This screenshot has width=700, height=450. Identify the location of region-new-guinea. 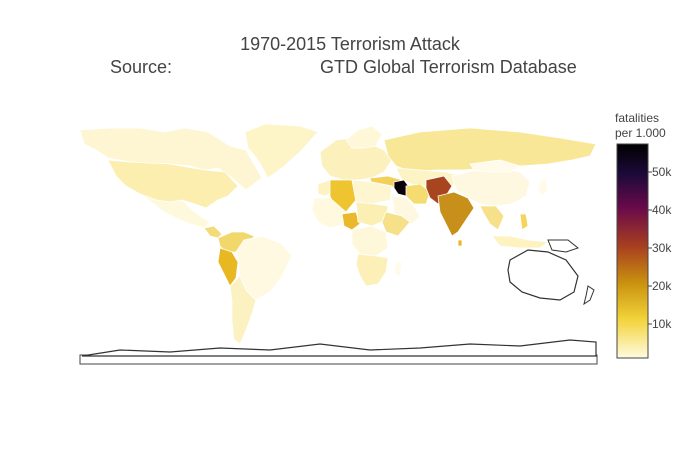
(563, 246).